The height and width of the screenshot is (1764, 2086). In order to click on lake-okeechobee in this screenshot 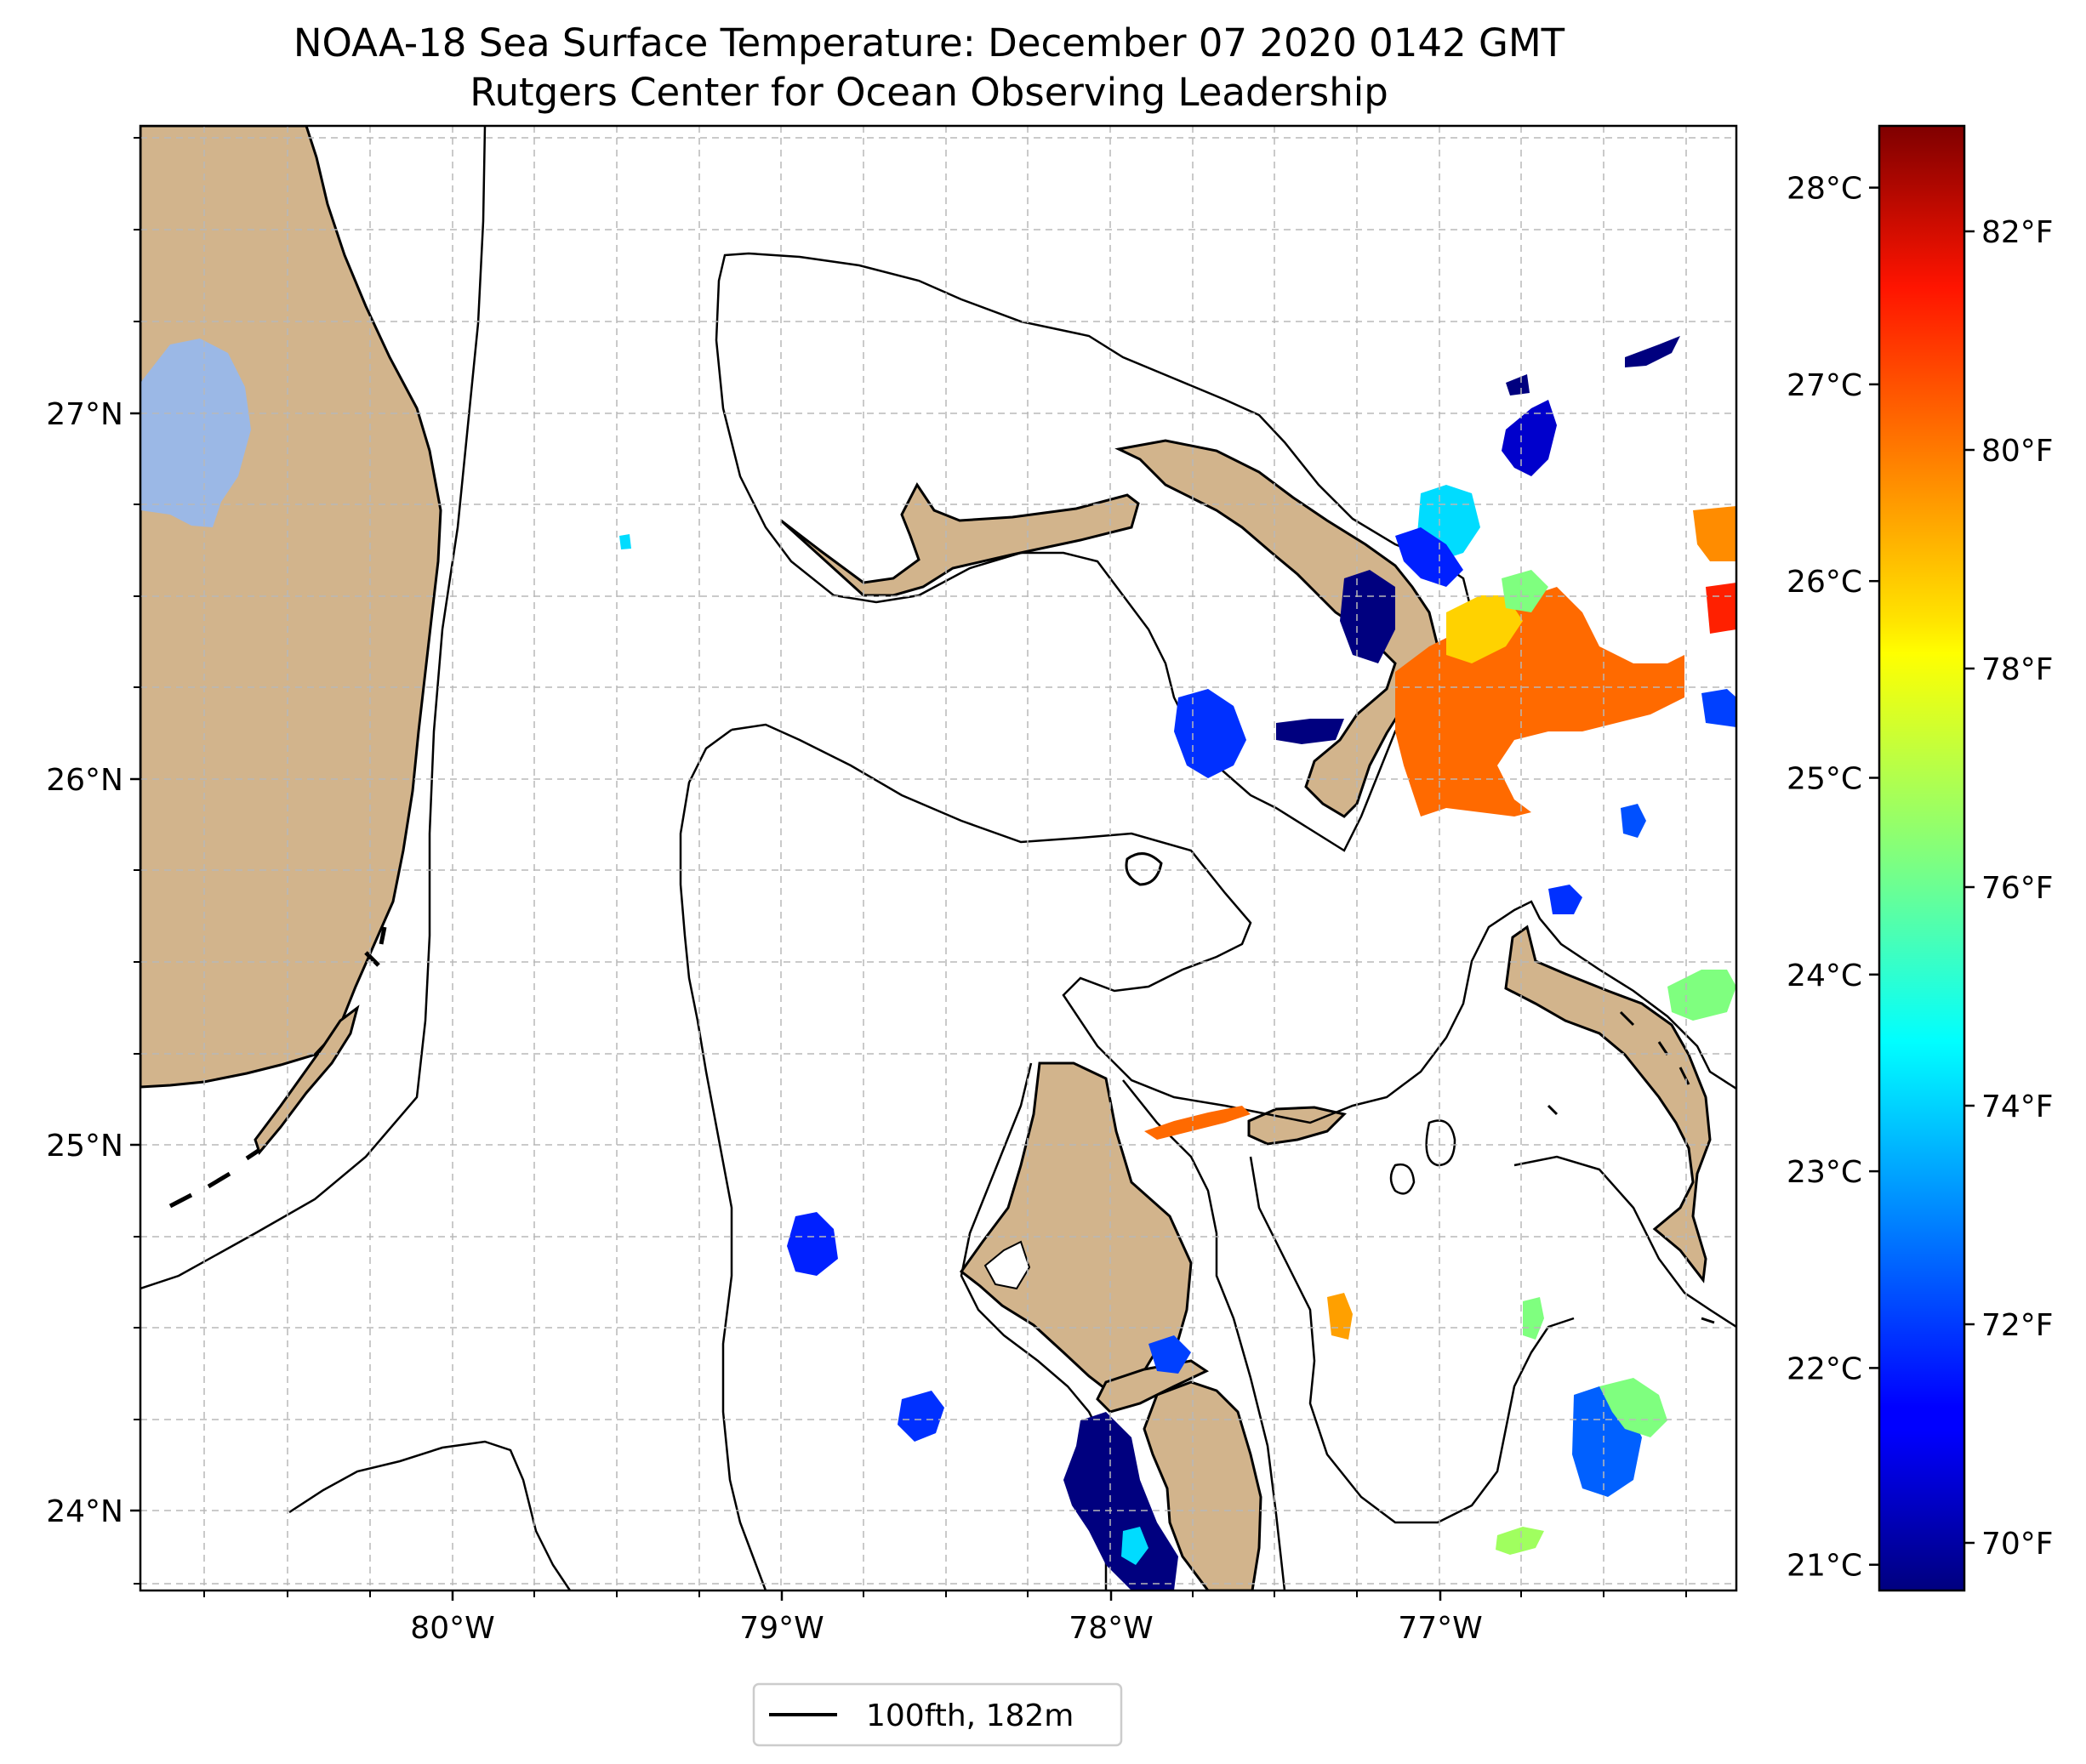, I will do `click(195, 433)`.